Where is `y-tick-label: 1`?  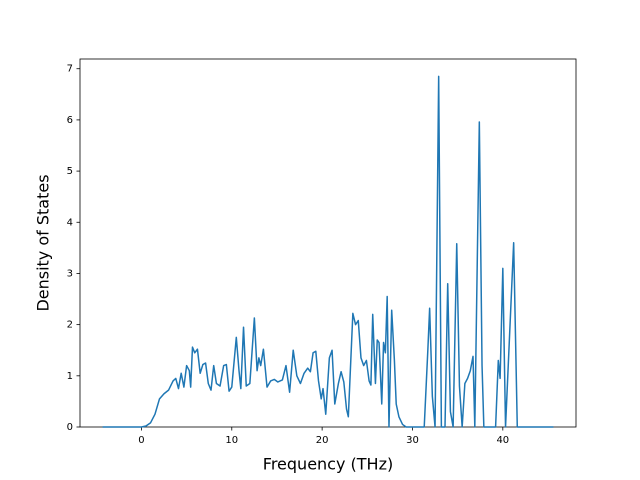 y-tick-label: 1 is located at coordinates (70, 376).